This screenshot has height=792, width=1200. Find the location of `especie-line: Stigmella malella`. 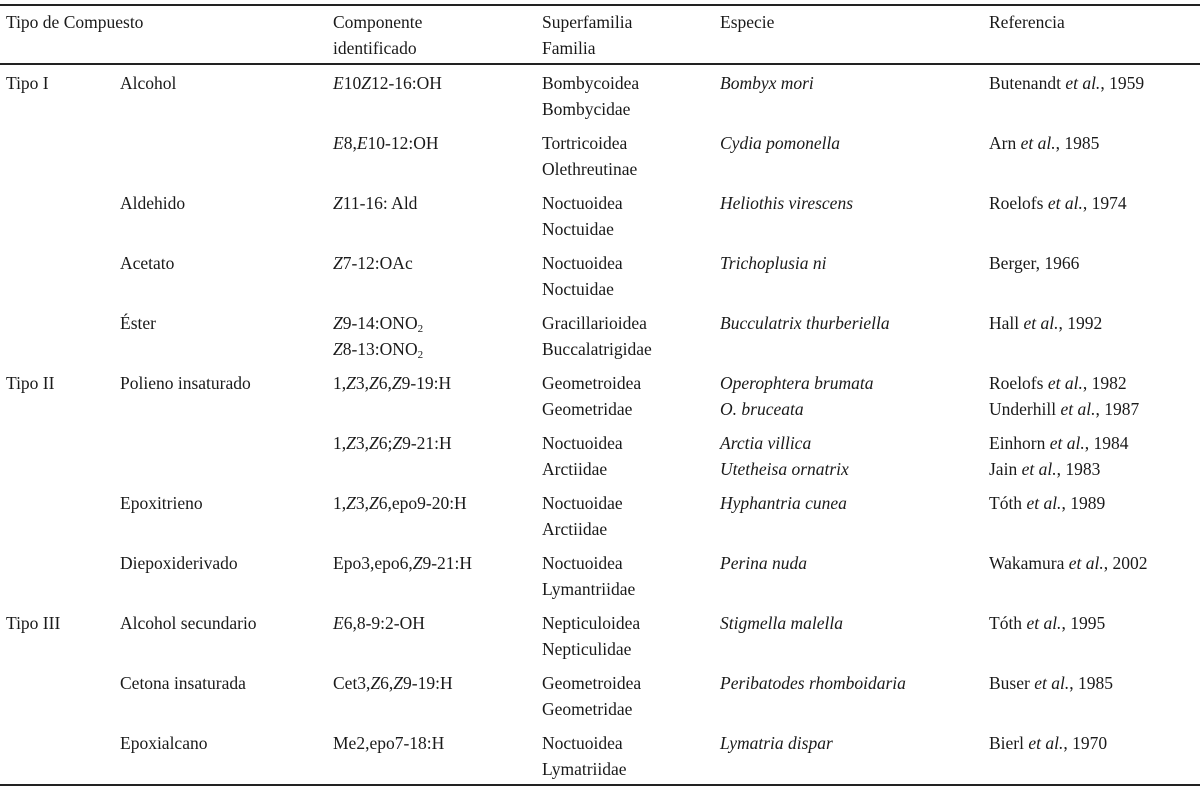

especie-line: Stigmella malella is located at coordinates (781, 623).